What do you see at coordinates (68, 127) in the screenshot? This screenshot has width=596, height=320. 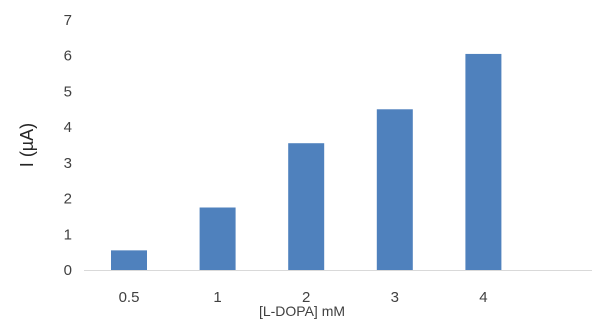 I see `y-tick-label: 4` at bounding box center [68, 127].